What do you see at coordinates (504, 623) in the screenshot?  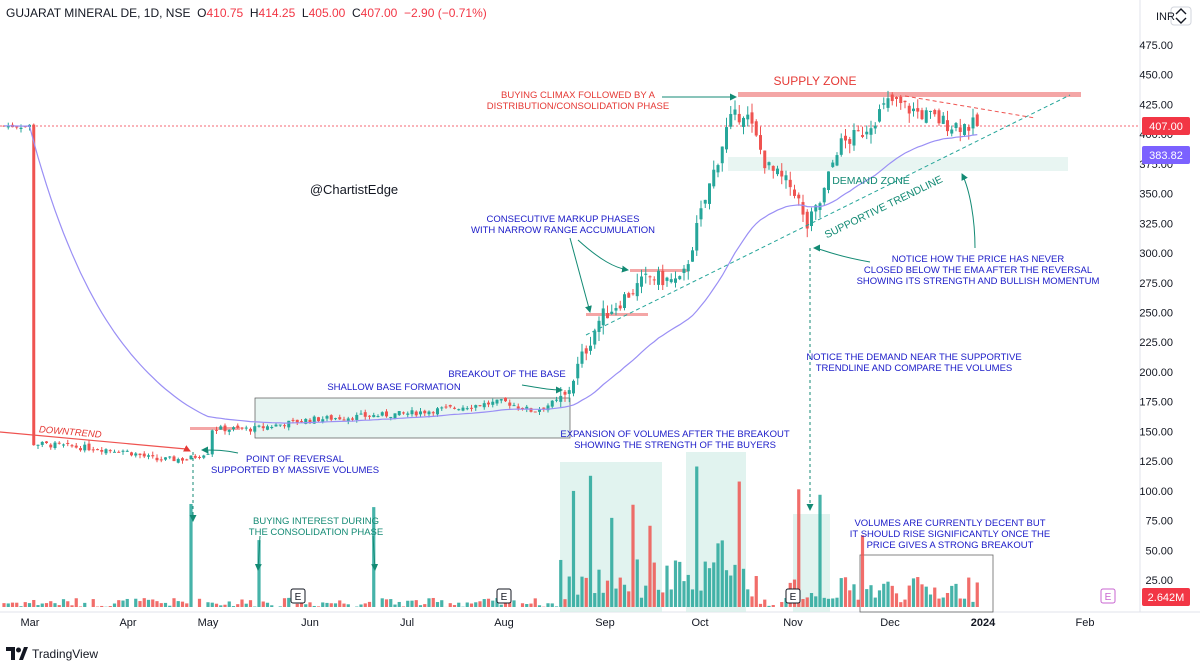 I see `time-tick-label: Aug` at bounding box center [504, 623].